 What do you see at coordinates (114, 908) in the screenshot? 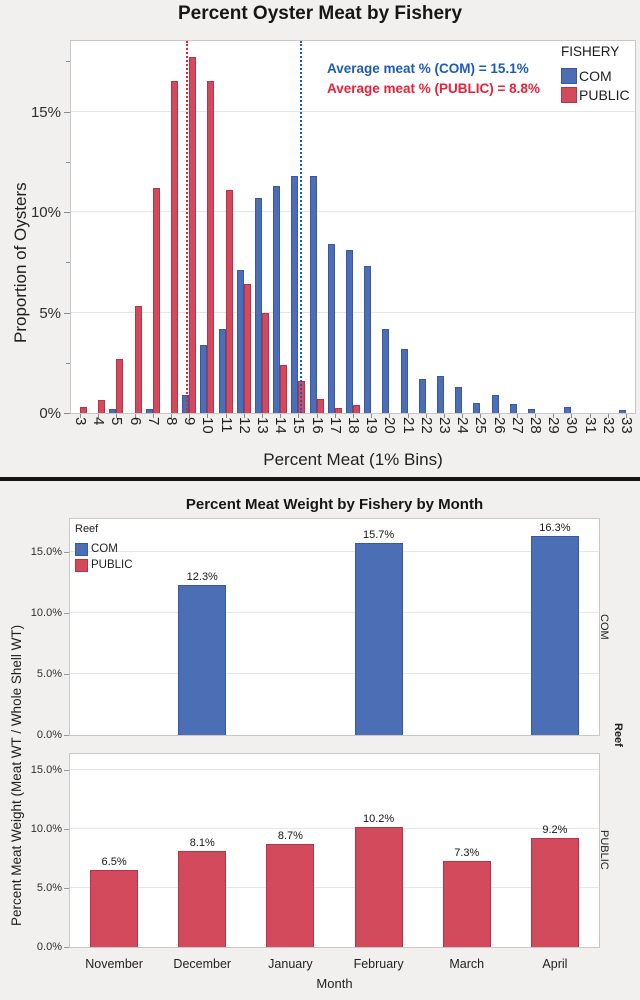
I see `bar-public-november` at bounding box center [114, 908].